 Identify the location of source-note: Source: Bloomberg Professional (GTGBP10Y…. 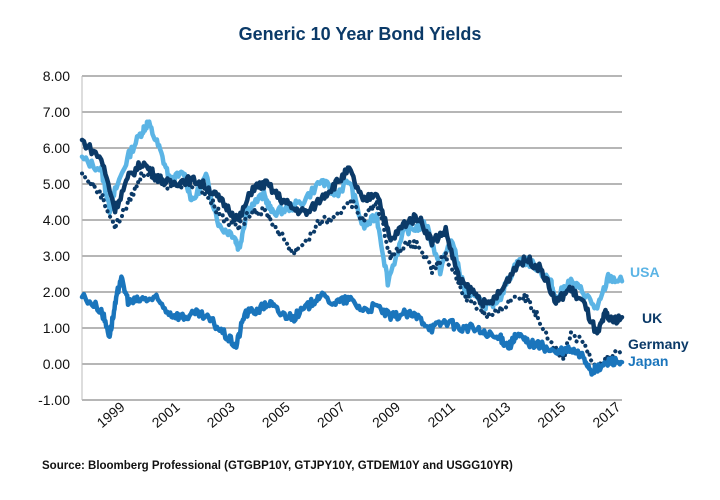
(277, 466).